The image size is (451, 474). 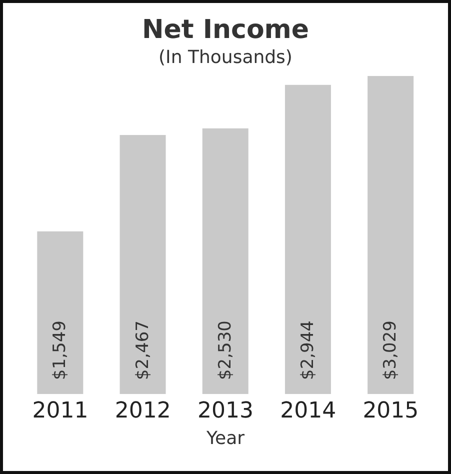 I want to click on data-label: $2,467, so click(x=142, y=350).